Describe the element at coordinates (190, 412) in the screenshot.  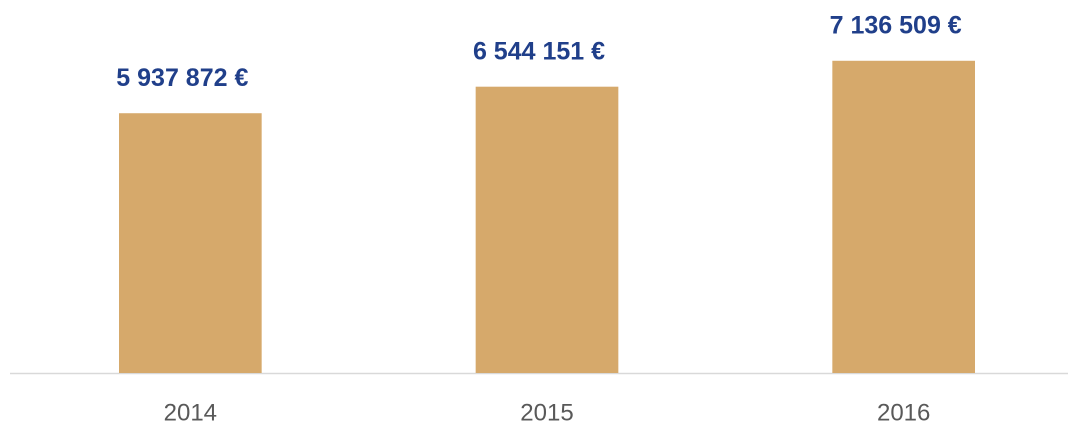
I see `x-tick-label: 2014` at that location.